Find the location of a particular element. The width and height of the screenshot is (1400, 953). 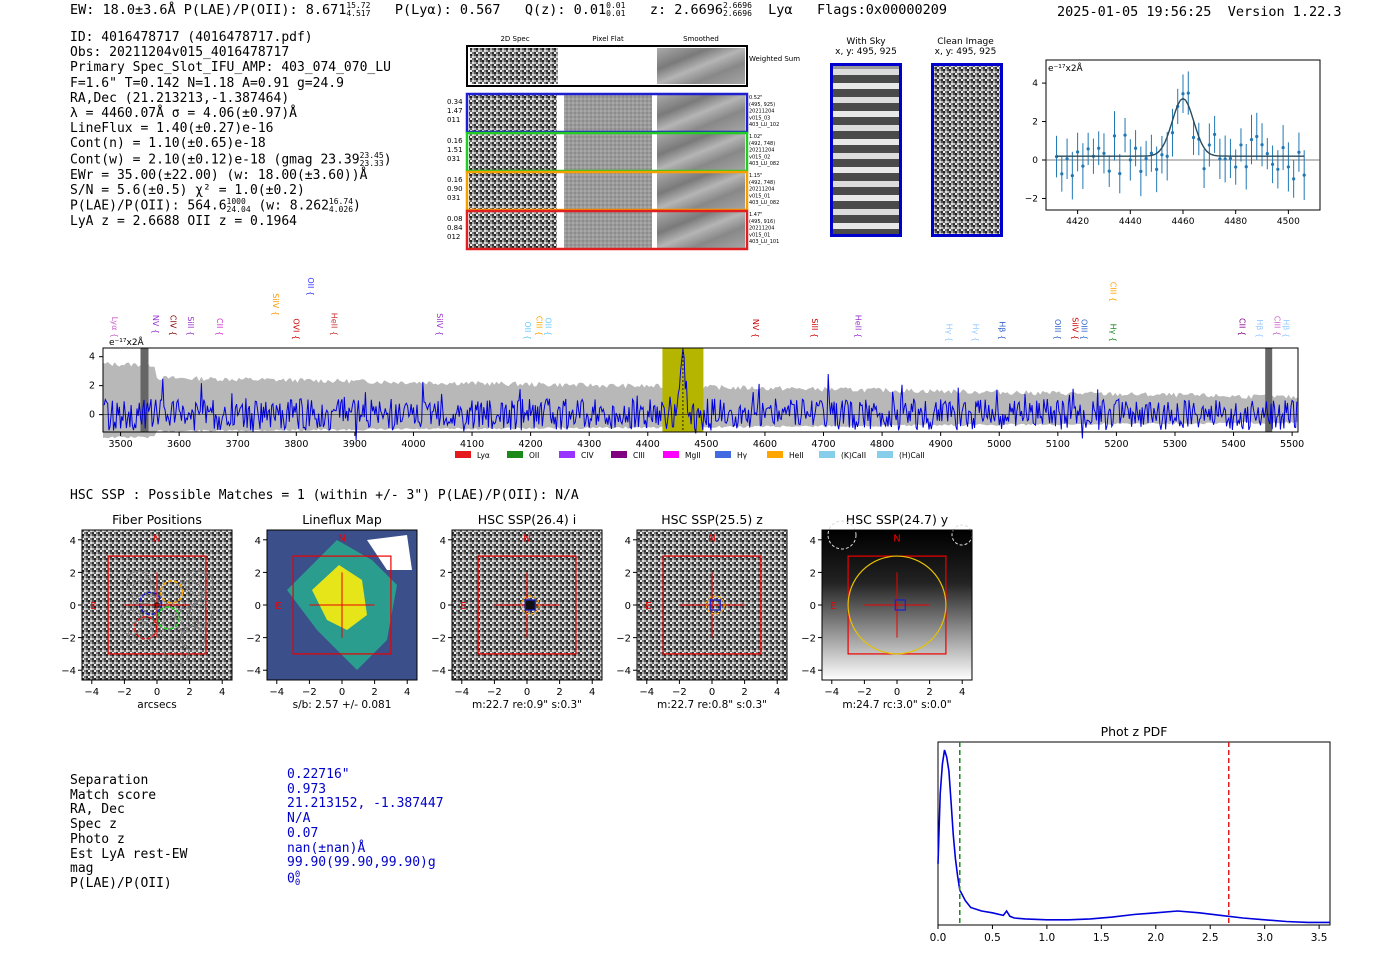

zoom-xtick-label: 4420 is located at coordinates (1077, 222).